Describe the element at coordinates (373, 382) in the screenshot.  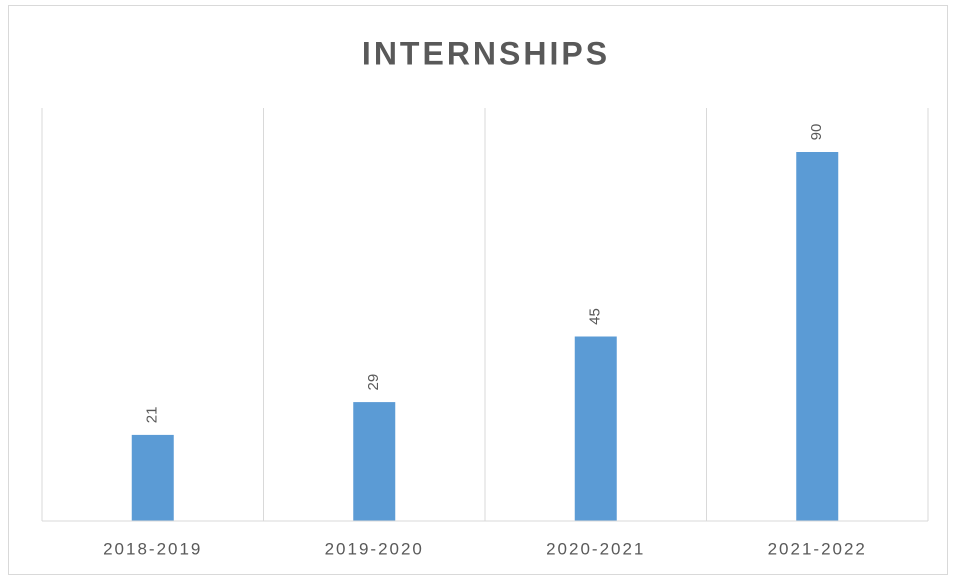
I see `value-label: 29` at that location.